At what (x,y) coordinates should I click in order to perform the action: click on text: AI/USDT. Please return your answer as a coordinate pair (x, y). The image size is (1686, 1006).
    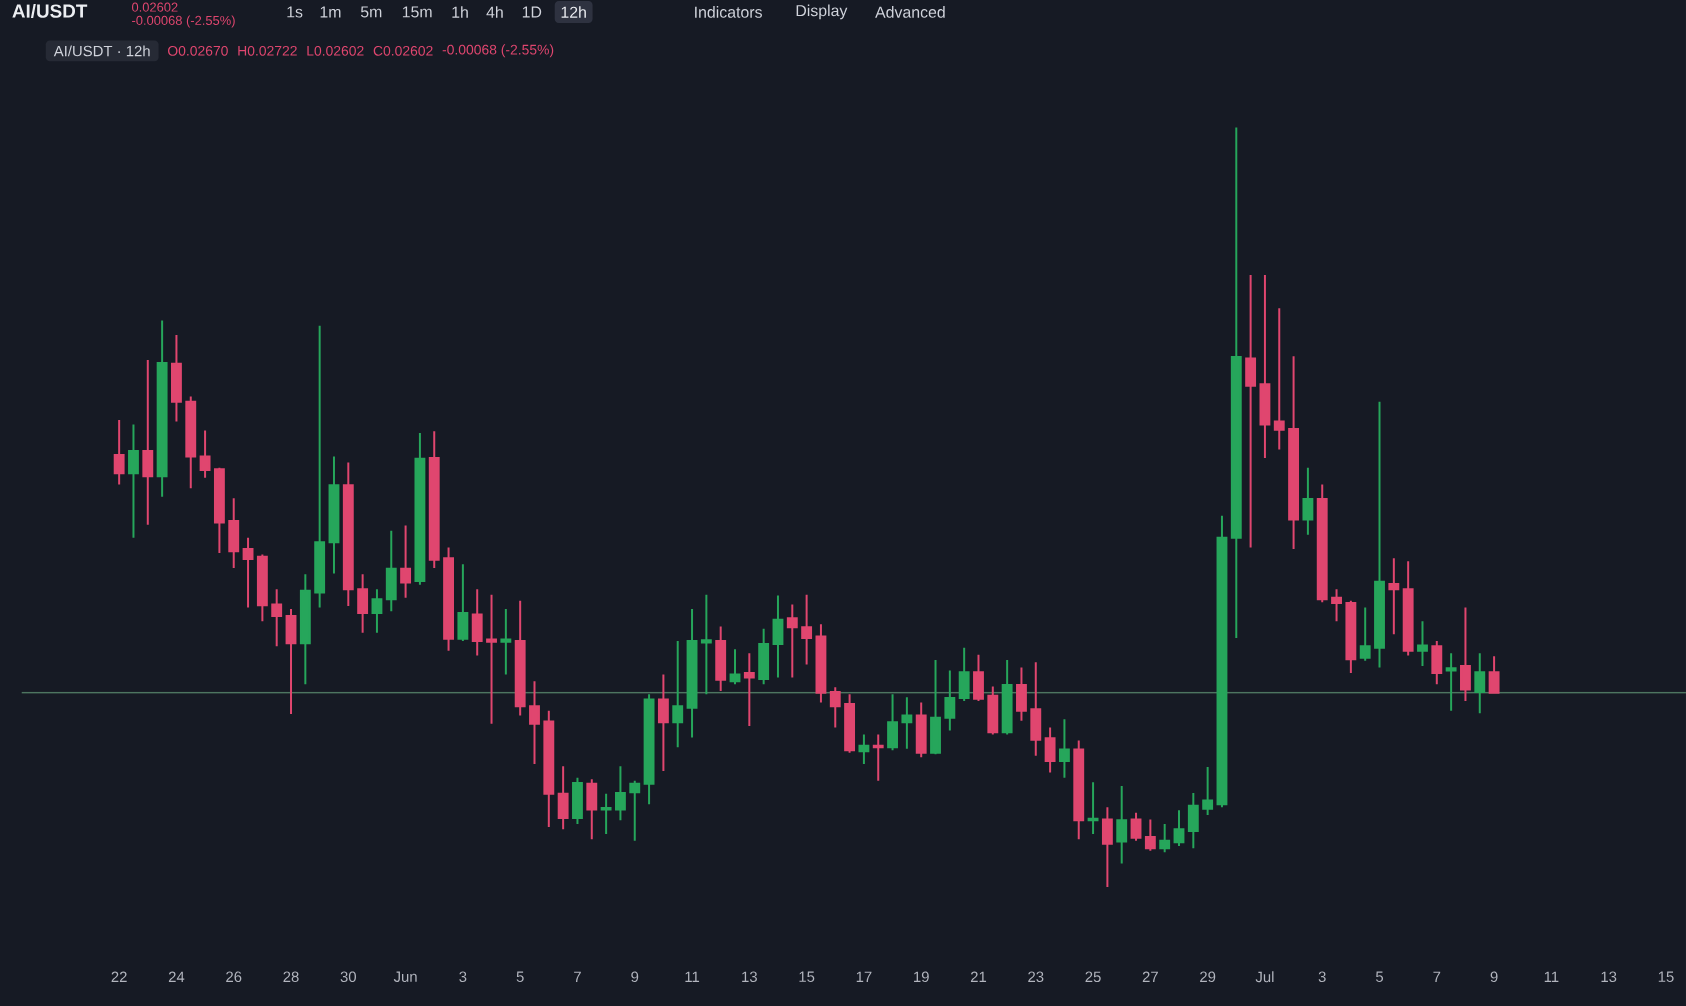
    Looking at the image, I should click on (50, 10).